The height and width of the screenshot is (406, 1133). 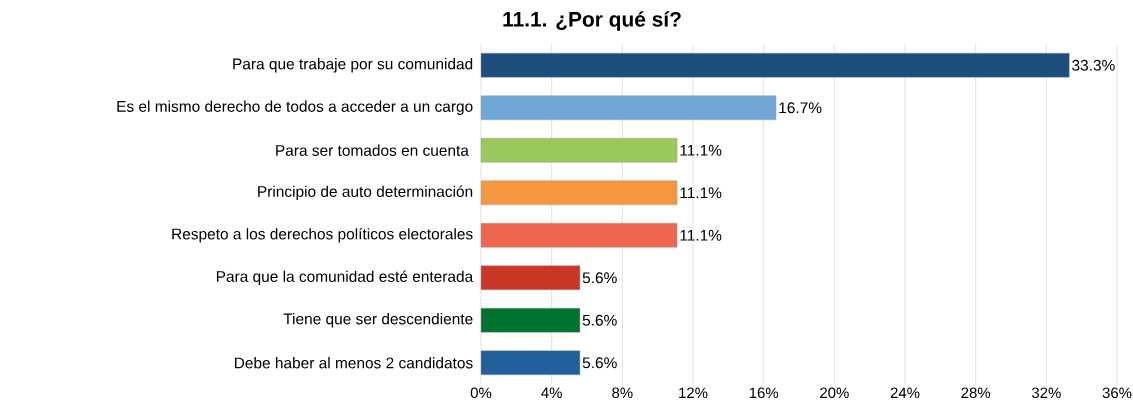 What do you see at coordinates (1046, 393) in the screenshot?
I see `x-tick-label: 32%` at bounding box center [1046, 393].